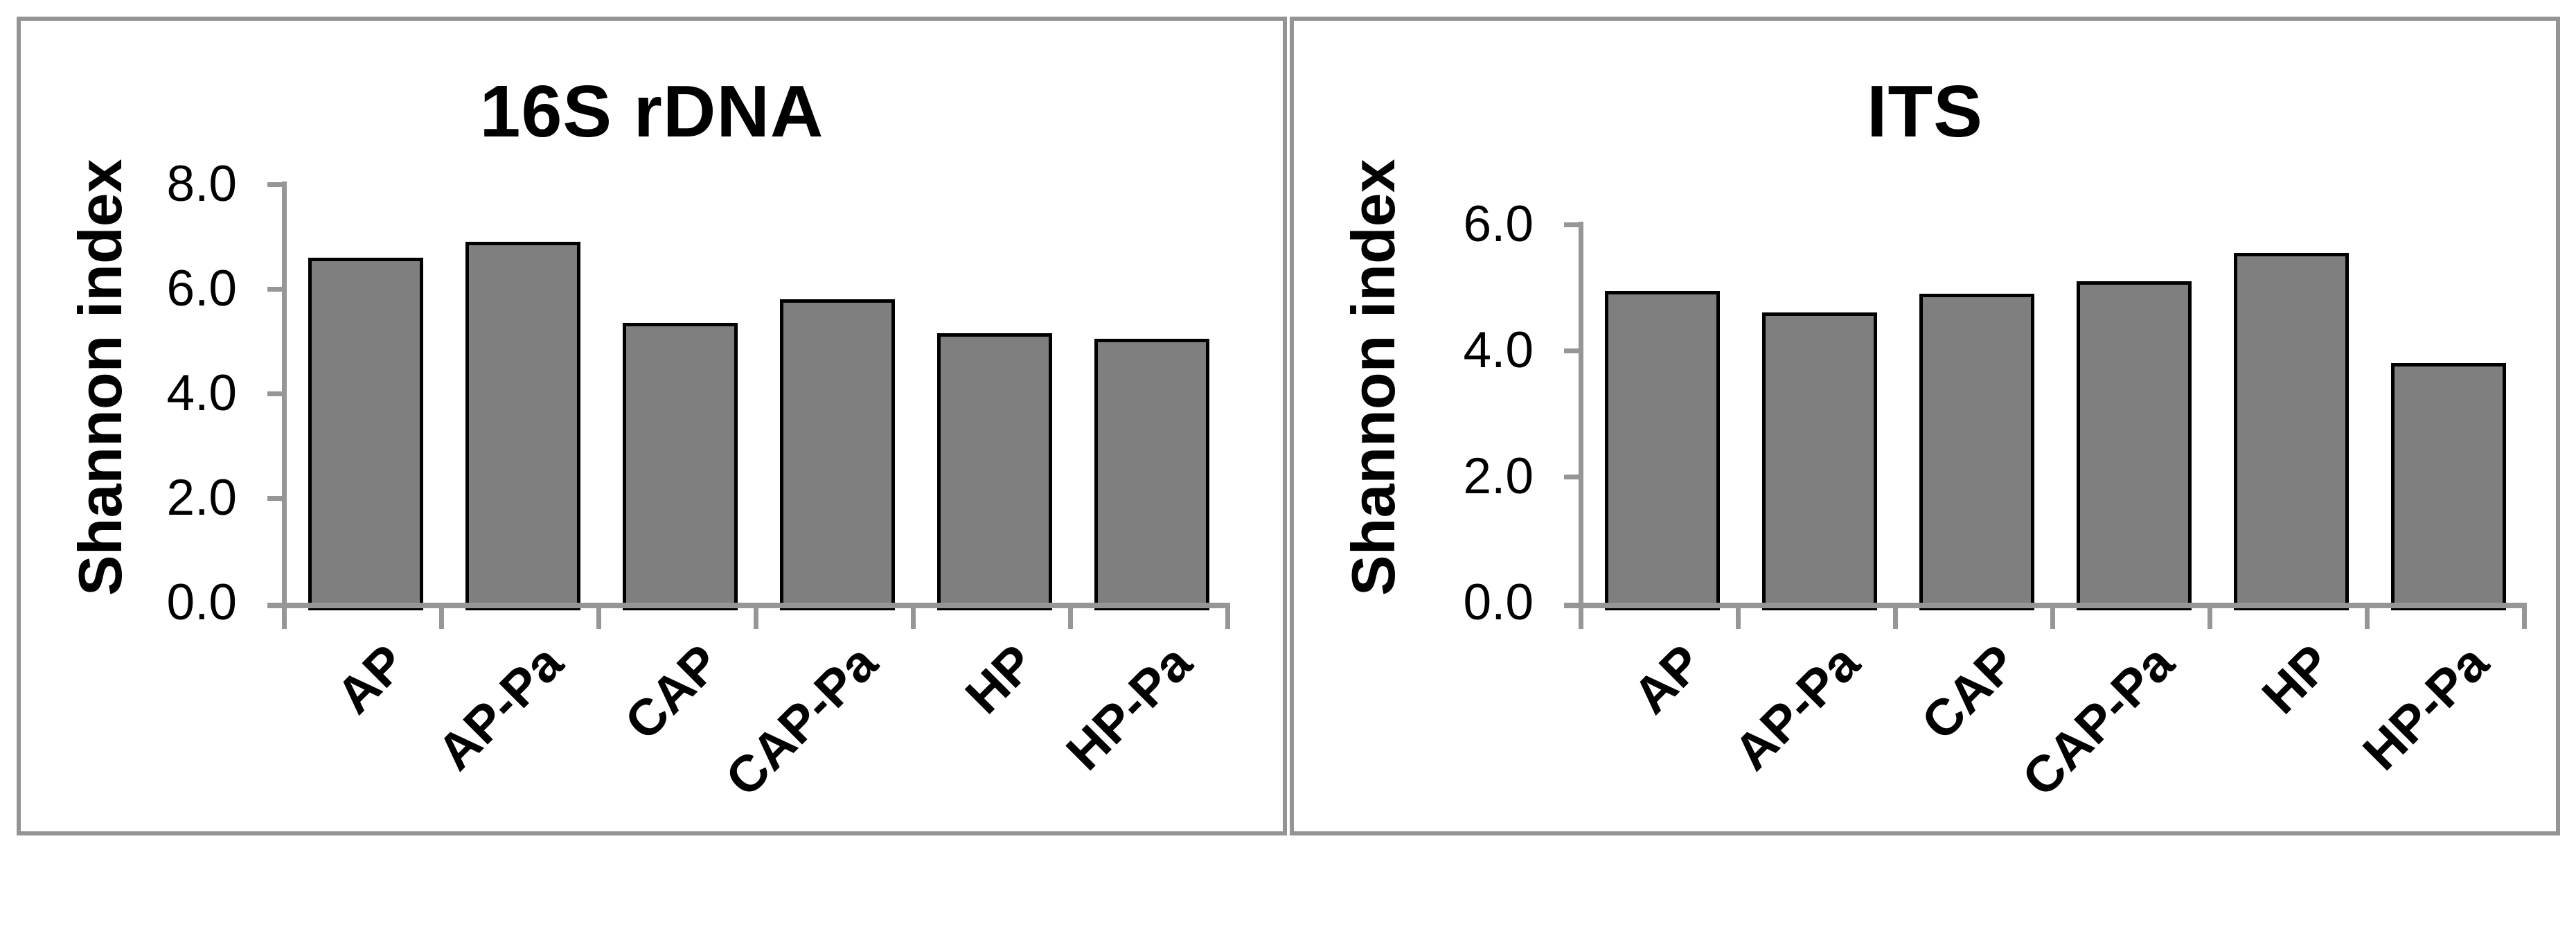 This screenshot has width=2576, height=929. Describe the element at coordinates (1925, 111) in the screenshot. I see `chart-title: ITS` at that location.